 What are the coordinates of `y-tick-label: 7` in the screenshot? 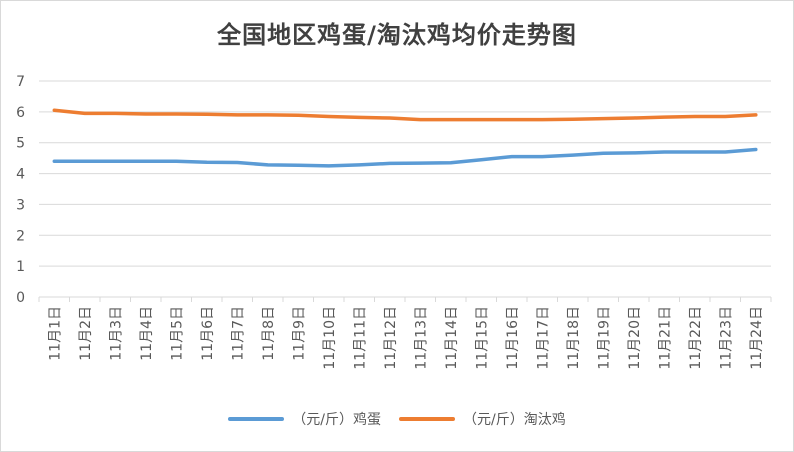 It's located at (20, 82).